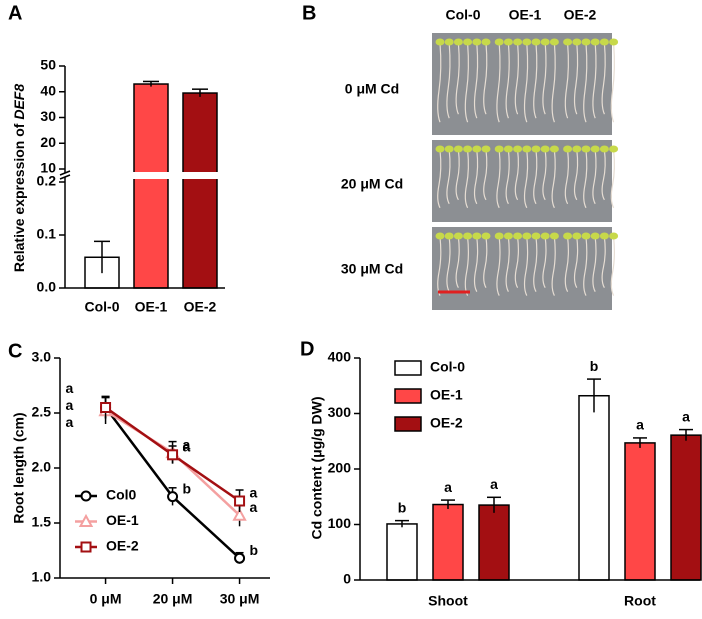 Image resolution: width=702 pixels, height=619 pixels. What do you see at coordinates (151, 307) in the screenshot?
I see `x-tick-label: OE-1` at bounding box center [151, 307].